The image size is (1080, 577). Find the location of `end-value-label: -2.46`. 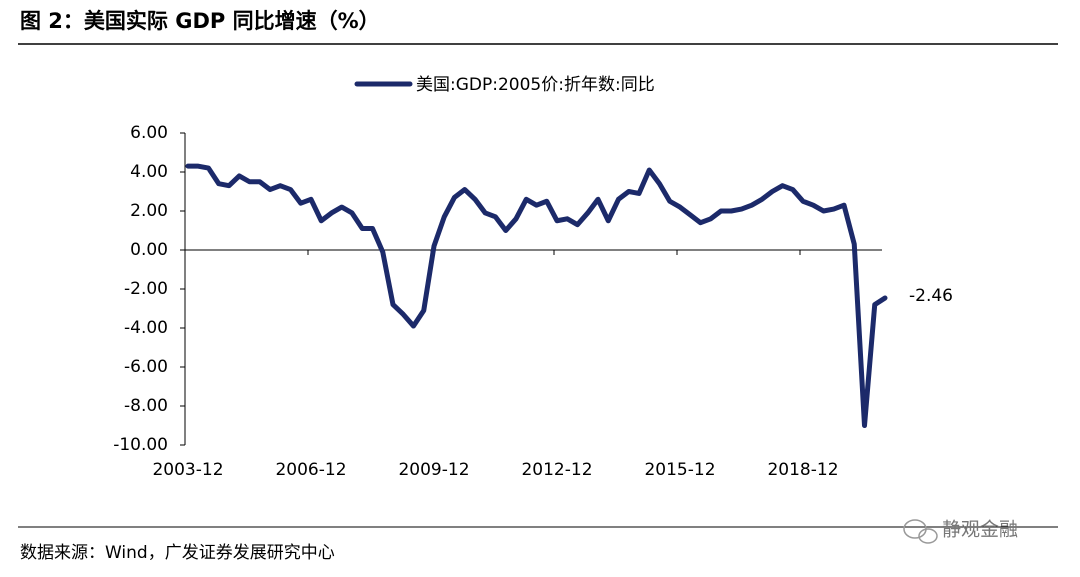

end-value-label: -2.46 is located at coordinates (931, 296).